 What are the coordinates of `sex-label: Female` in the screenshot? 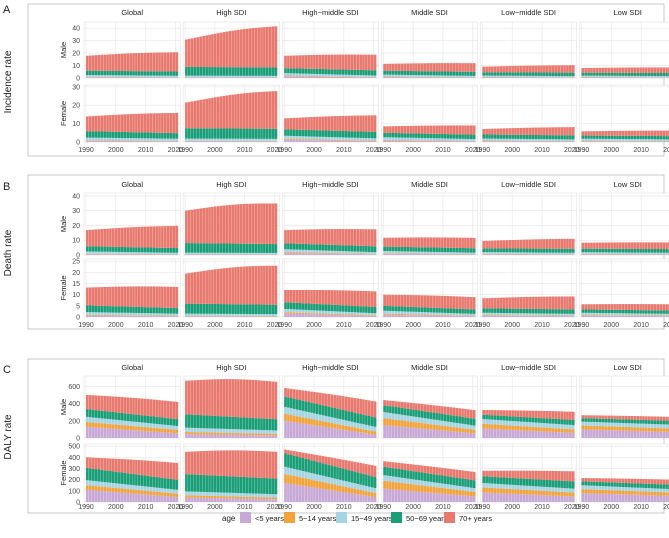 It's located at (63, 113).